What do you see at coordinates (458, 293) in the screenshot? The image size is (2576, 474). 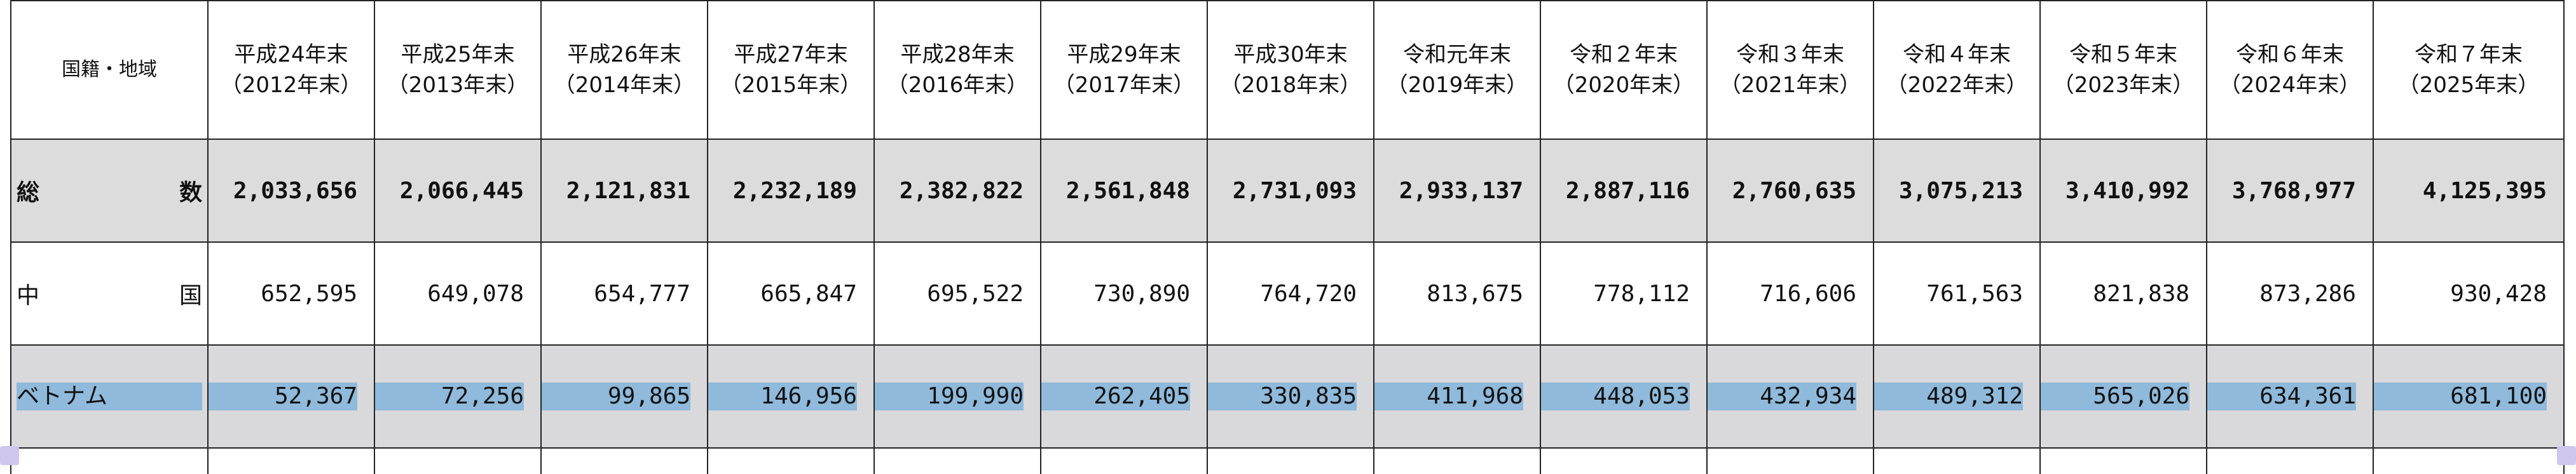 I see `value-cell: 649,078` at bounding box center [458, 293].